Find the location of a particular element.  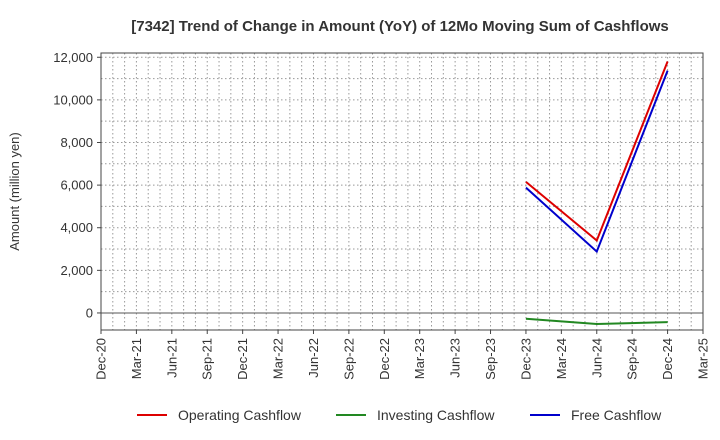

x-tick-label: Dec-20 is located at coordinates (101, 359).